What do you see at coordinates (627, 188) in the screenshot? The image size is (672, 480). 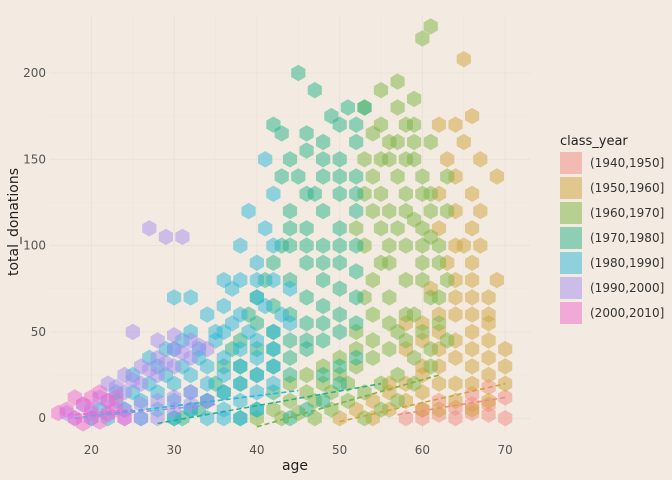 I see `legend-label: (1950,1960]` at bounding box center [627, 188].